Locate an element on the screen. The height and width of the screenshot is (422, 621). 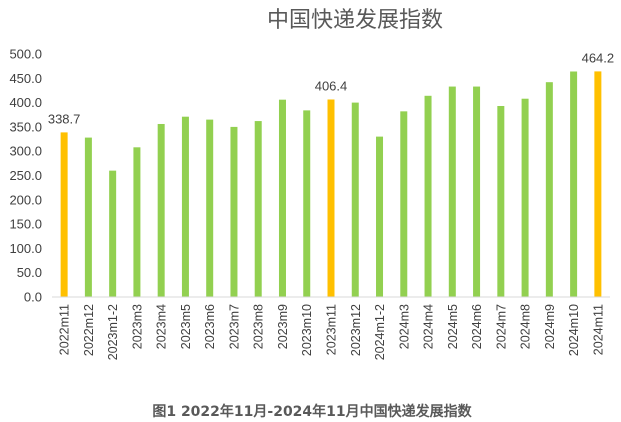
x-tick-label: 2023m5 is located at coordinates (186, 326).